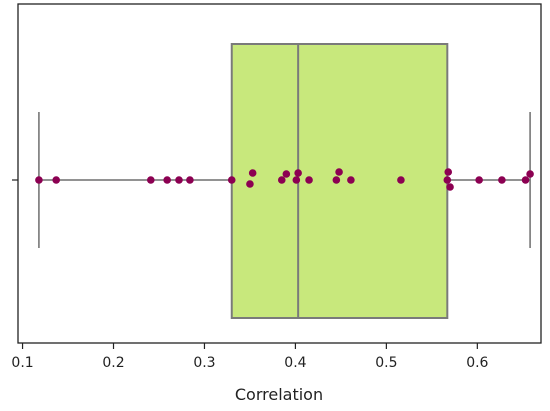  What do you see at coordinates (279, 394) in the screenshot?
I see `x-axis-label: Correlation` at bounding box center [279, 394].